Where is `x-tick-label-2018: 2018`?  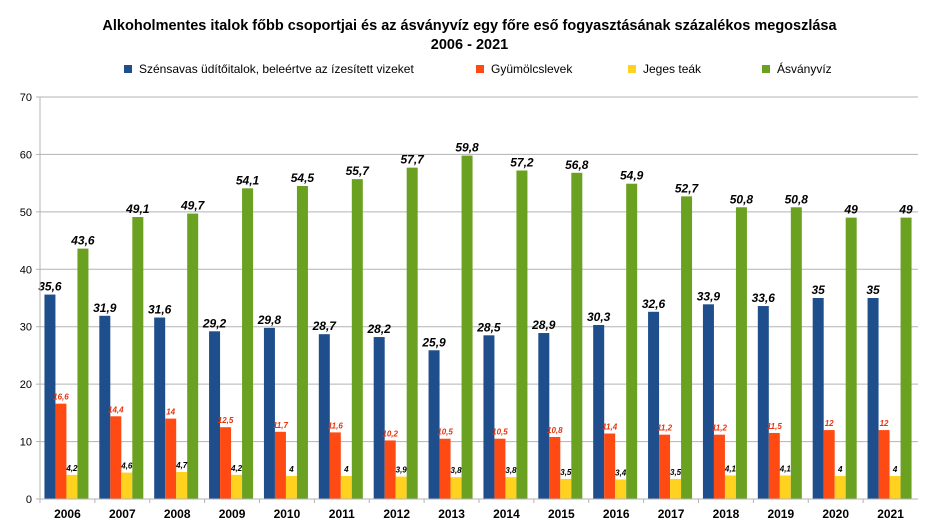 x-tick-label-2018: 2018 is located at coordinates (726, 514).